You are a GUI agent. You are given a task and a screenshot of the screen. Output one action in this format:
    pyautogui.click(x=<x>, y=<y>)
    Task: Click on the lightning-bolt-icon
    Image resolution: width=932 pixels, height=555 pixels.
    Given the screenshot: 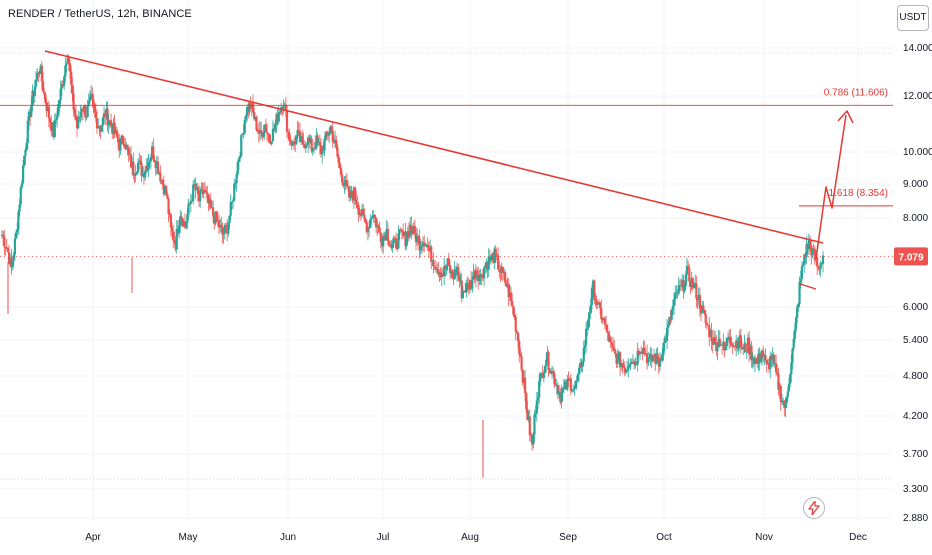 What is the action you would take?
    pyautogui.click(x=814, y=508)
    